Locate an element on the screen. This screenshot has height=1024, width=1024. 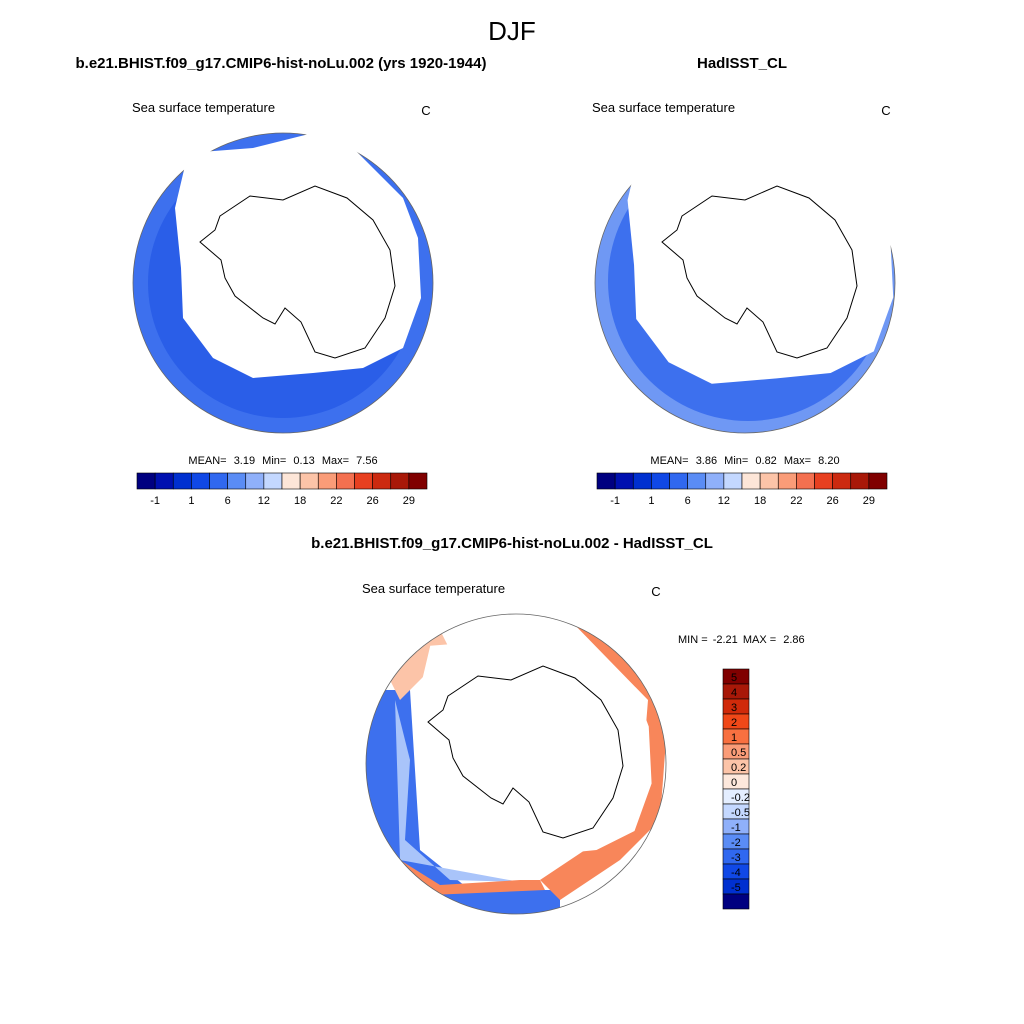
colorbar-label: 0.5 is located at coordinates (738, 753).